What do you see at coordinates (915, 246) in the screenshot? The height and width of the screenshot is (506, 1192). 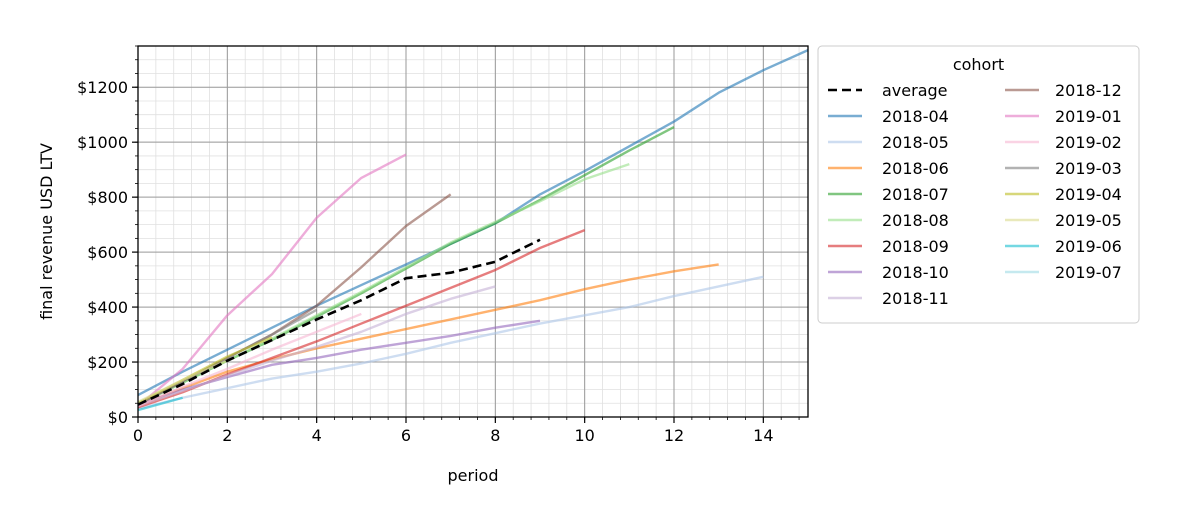 I see `legend-label-2018-09: 2018-09` at bounding box center [915, 246].